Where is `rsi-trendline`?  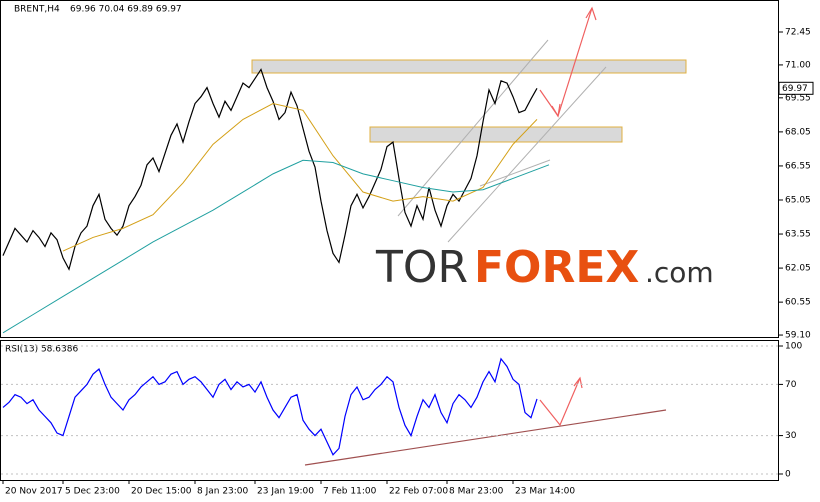 rsi-trendline is located at coordinates (485, 437).